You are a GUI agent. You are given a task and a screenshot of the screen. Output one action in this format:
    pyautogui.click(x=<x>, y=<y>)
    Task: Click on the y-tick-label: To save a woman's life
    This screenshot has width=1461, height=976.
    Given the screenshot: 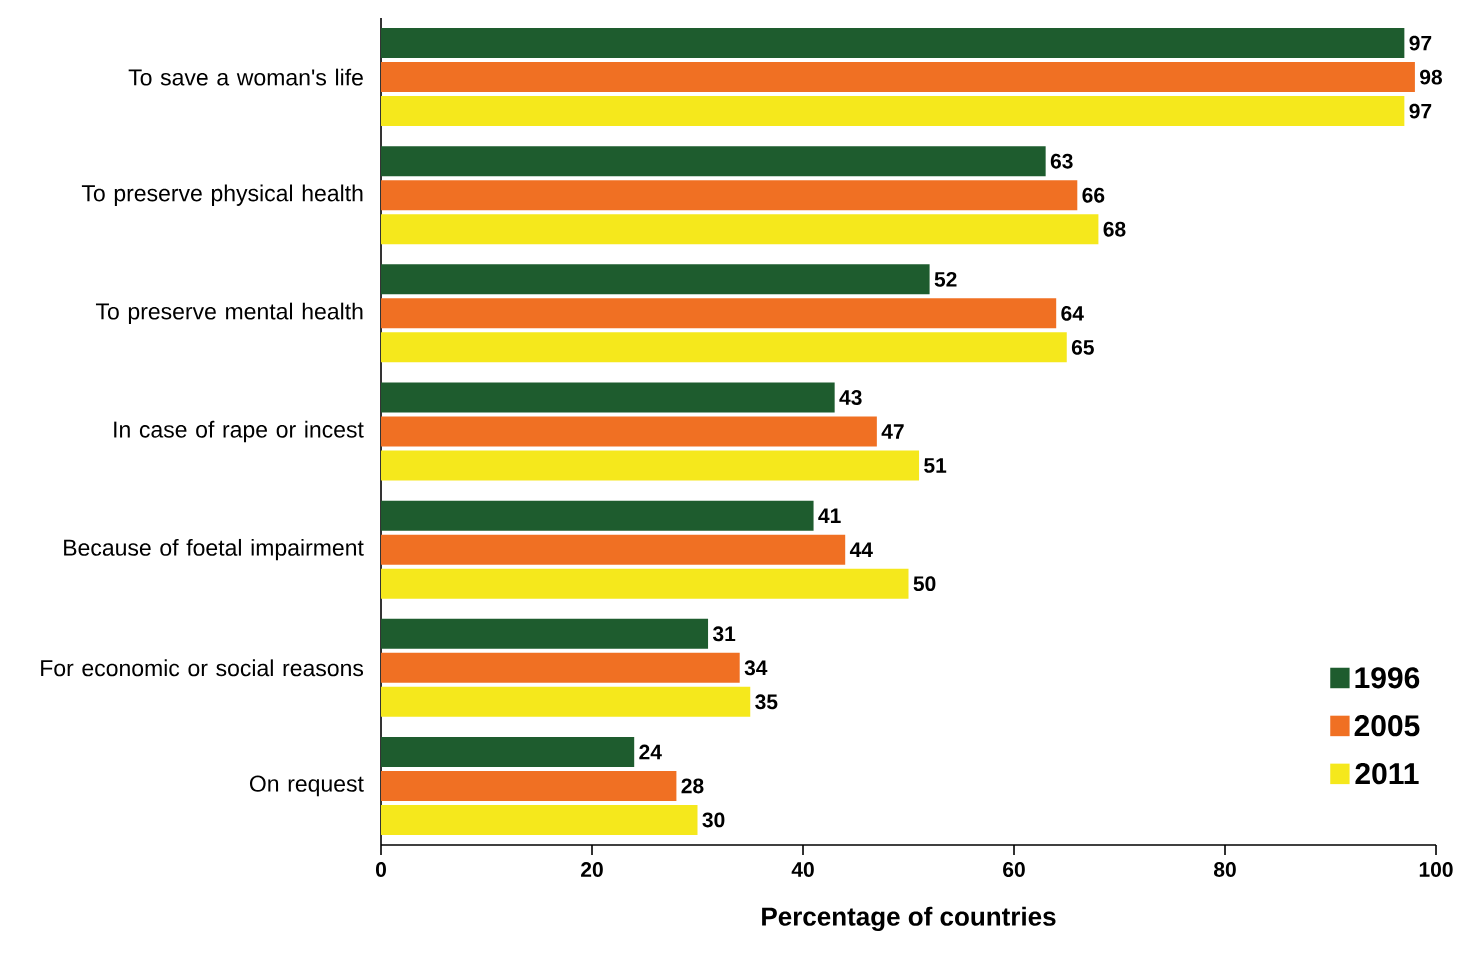 What is the action you would take?
    pyautogui.click(x=245, y=77)
    